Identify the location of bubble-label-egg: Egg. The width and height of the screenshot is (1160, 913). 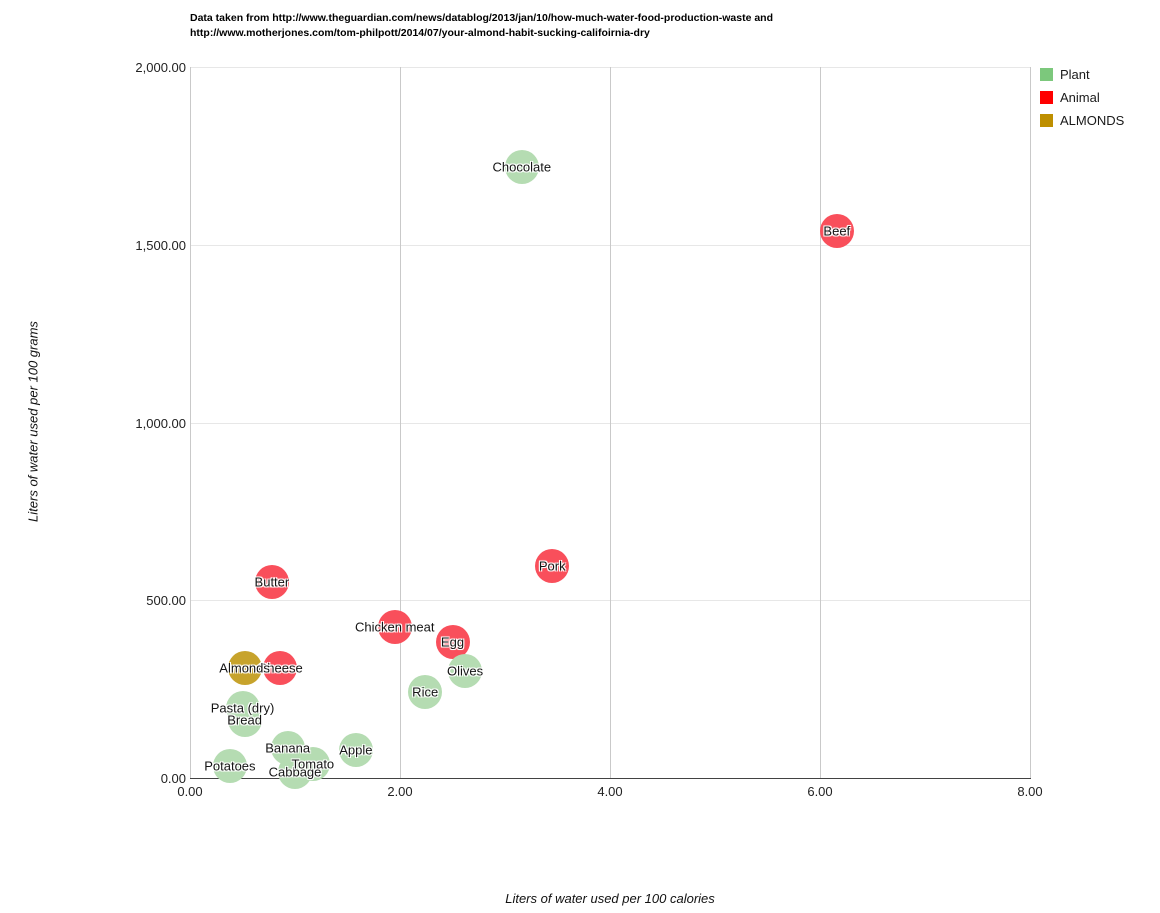
(452, 642).